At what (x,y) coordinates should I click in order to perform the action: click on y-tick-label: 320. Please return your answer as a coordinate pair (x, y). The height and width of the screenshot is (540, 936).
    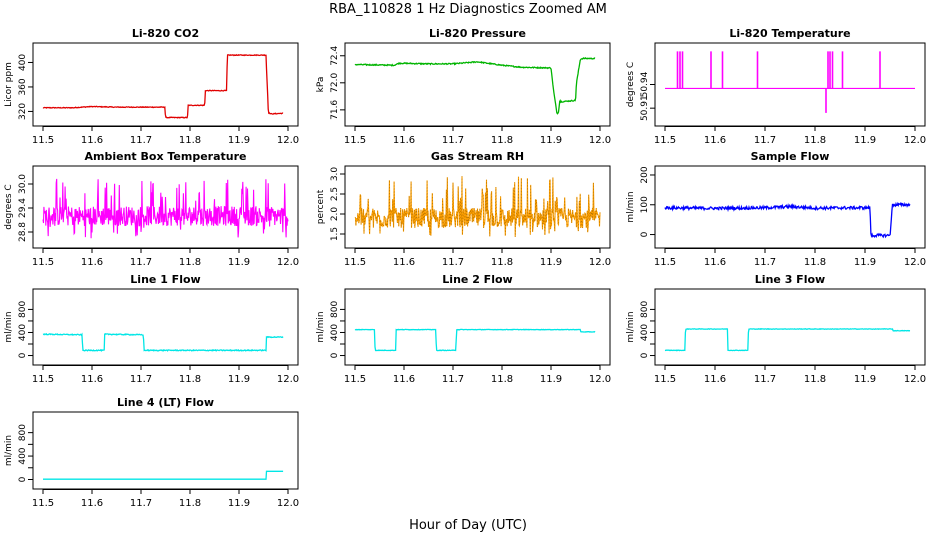
    Looking at the image, I should click on (23, 111).